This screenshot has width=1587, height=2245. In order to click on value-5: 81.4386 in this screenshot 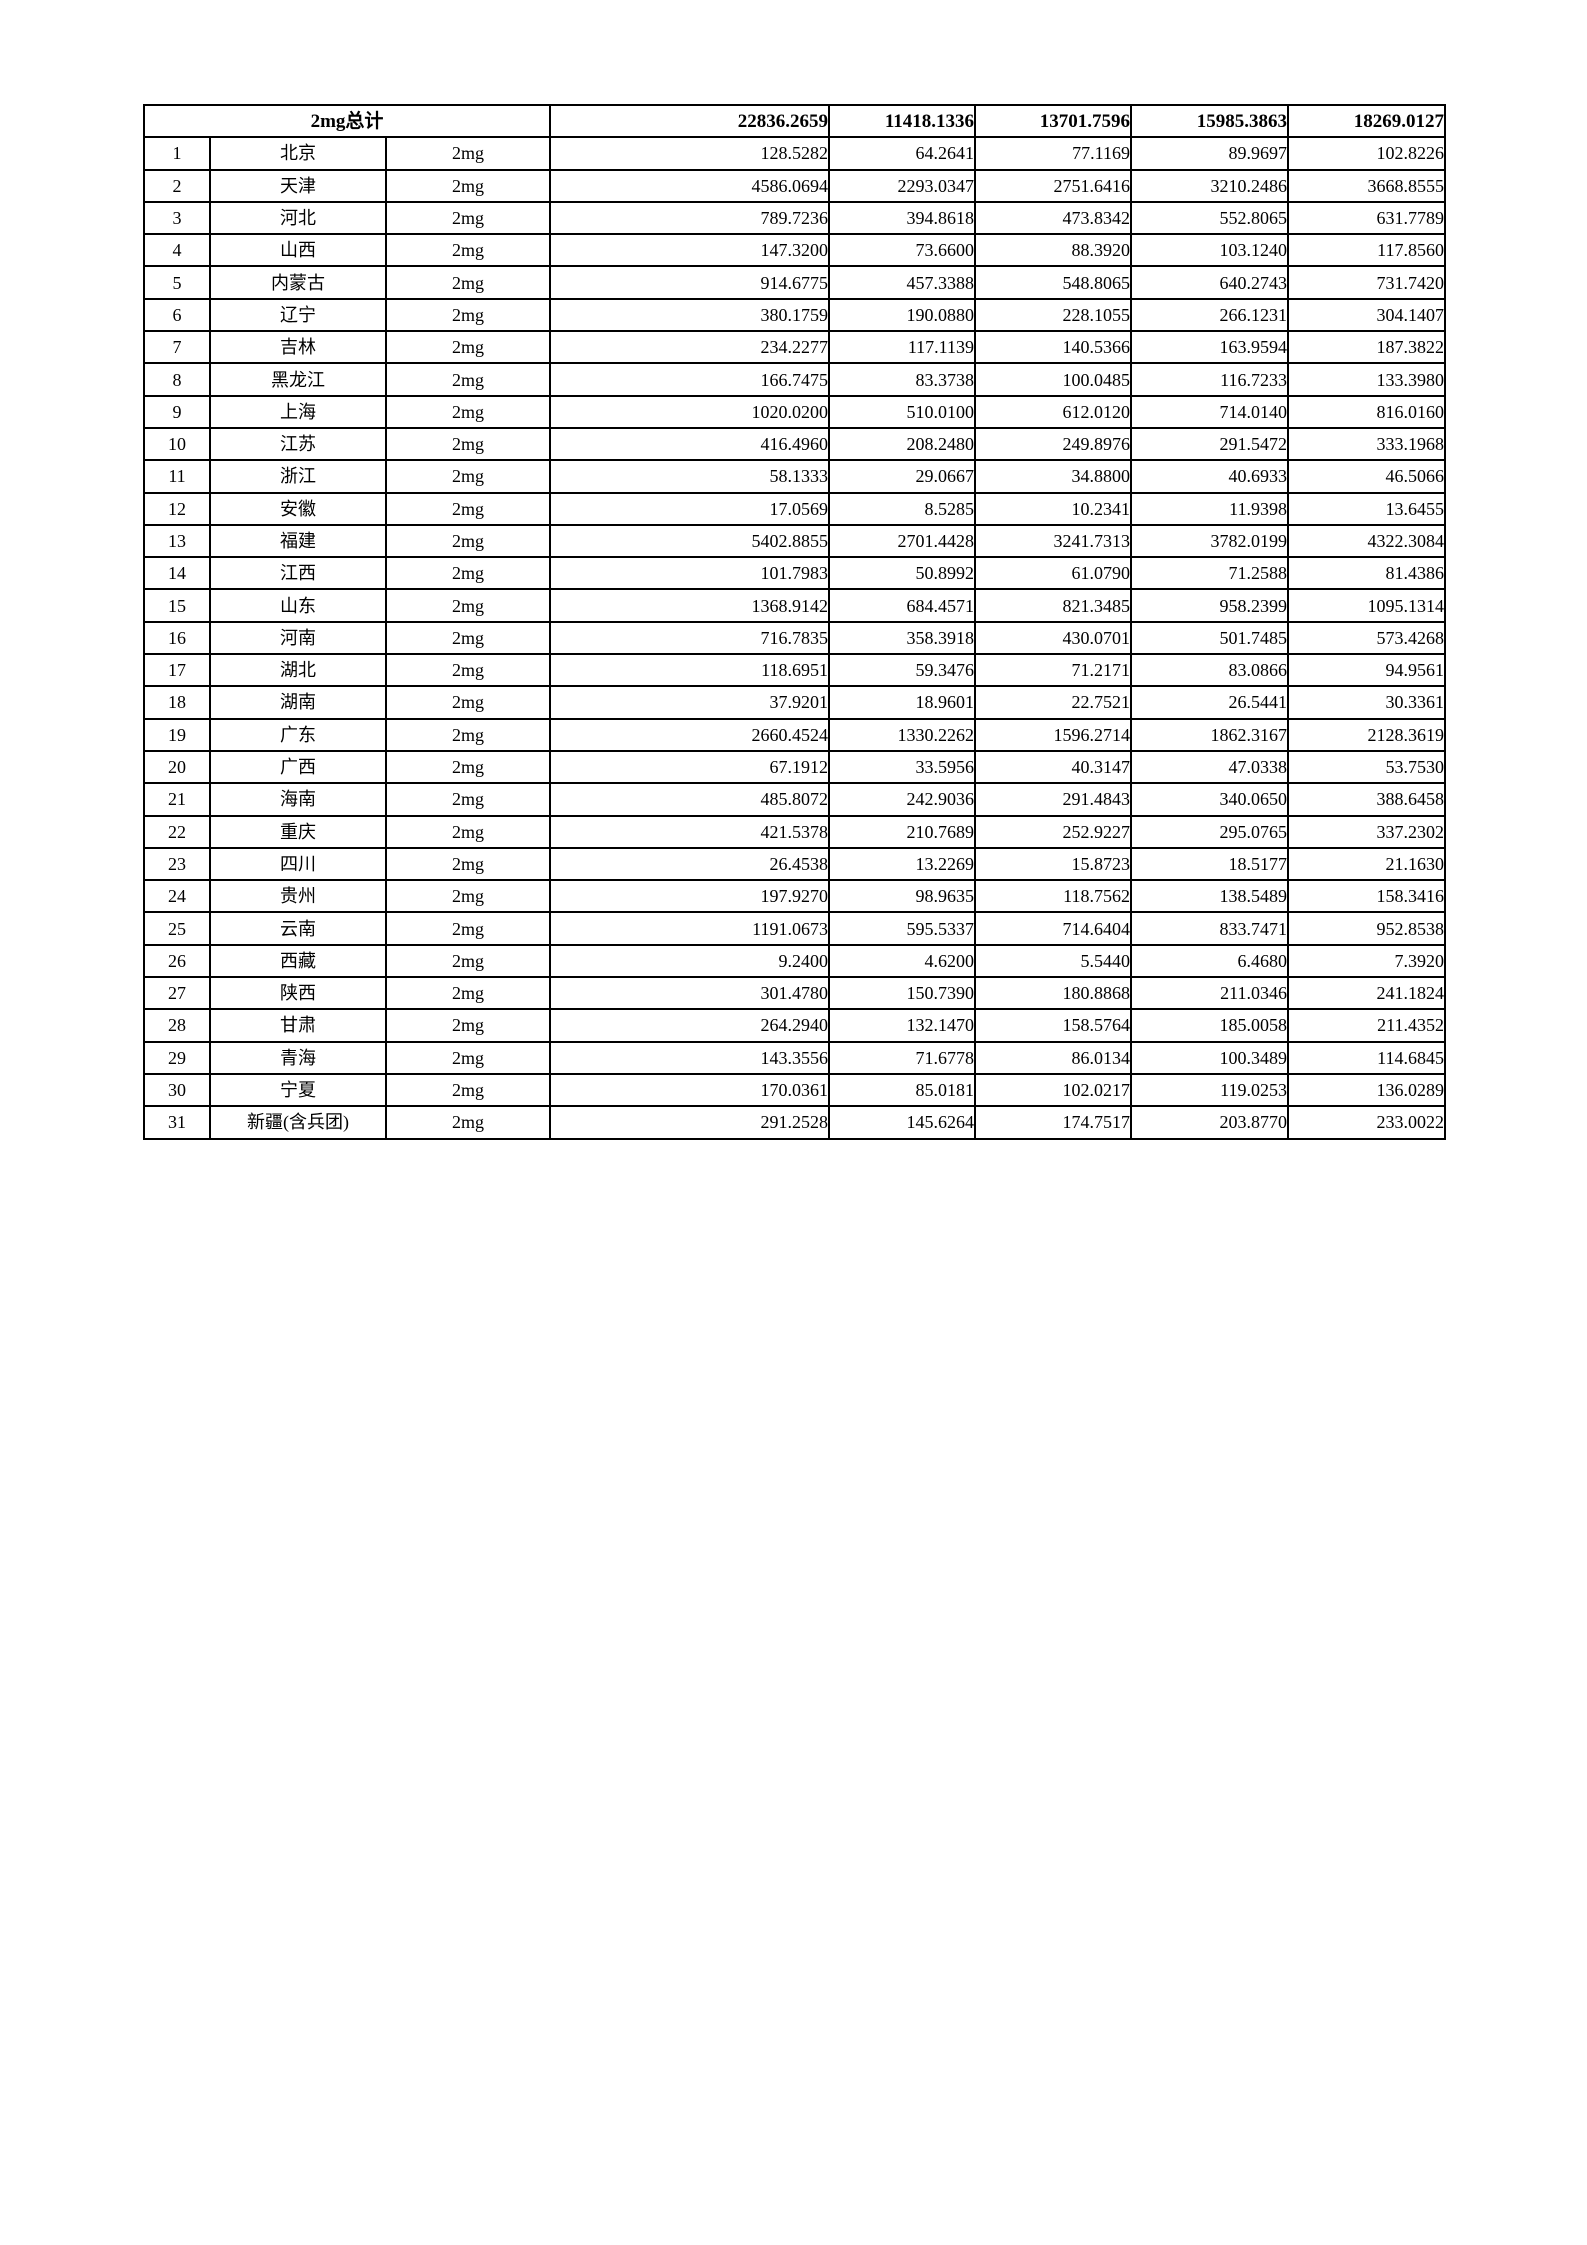, I will do `click(1367, 573)`.